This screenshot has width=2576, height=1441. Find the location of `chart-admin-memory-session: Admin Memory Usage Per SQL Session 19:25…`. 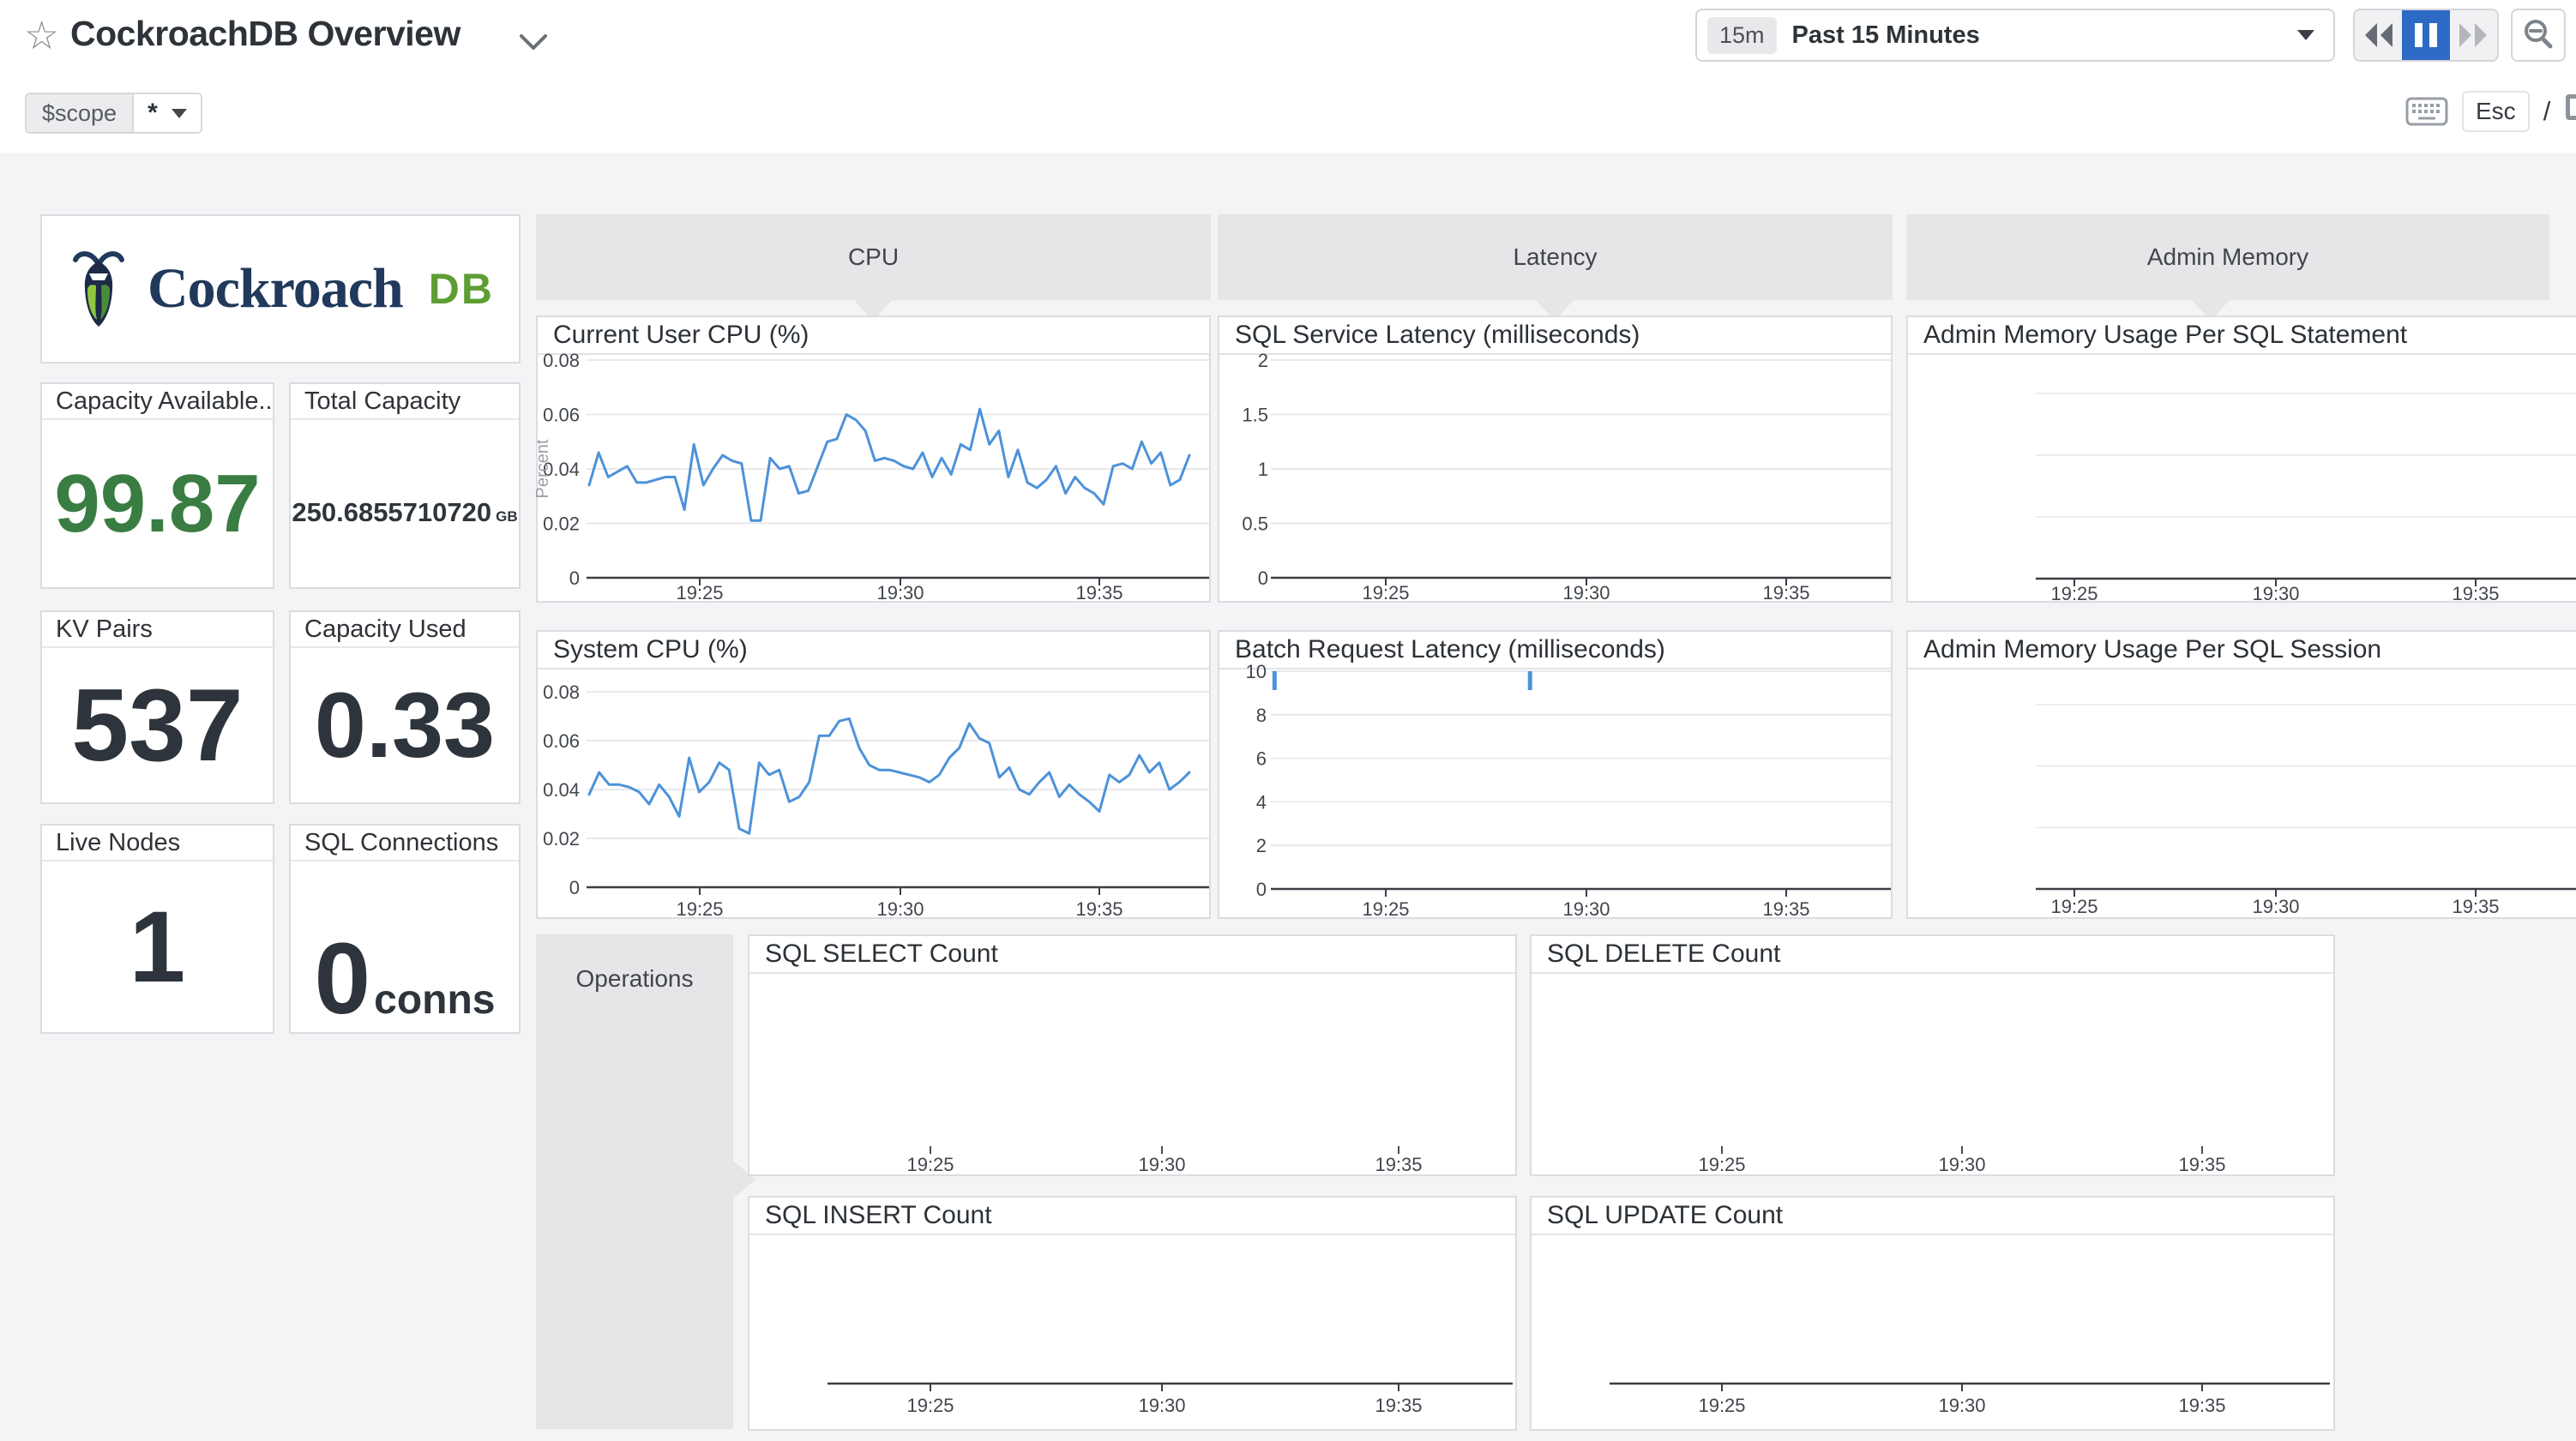

chart-admin-memory-session: Admin Memory Usage Per SQL Session 19:25… is located at coordinates (2241, 774).